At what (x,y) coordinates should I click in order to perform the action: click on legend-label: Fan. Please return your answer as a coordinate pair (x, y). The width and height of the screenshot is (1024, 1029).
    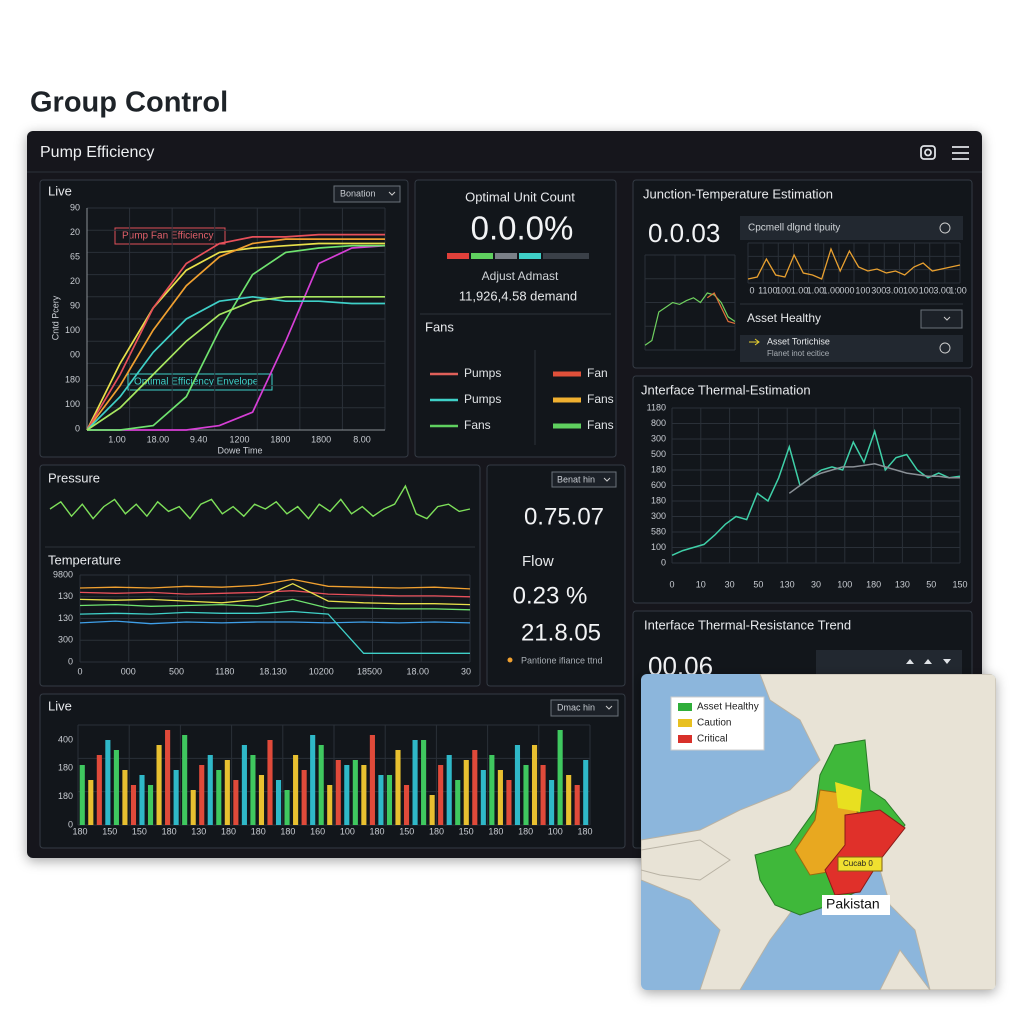
    Looking at the image, I should click on (597, 373).